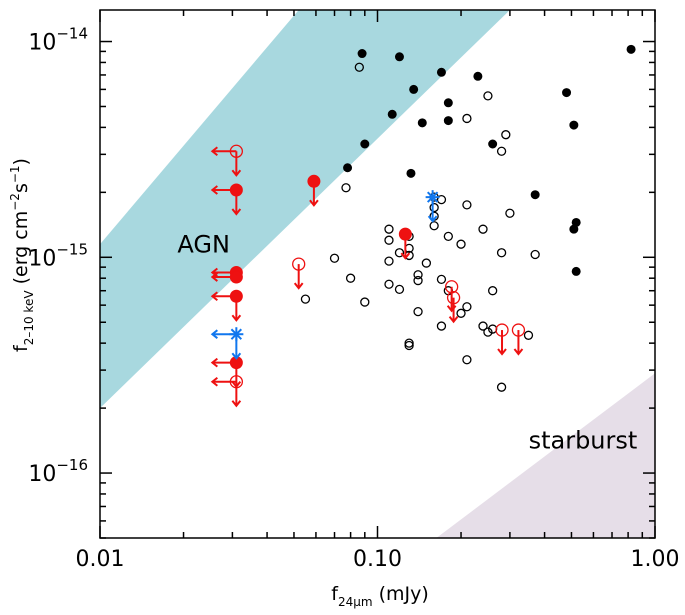  I want to click on y-tick-label: 10−15, so click(58, 255).